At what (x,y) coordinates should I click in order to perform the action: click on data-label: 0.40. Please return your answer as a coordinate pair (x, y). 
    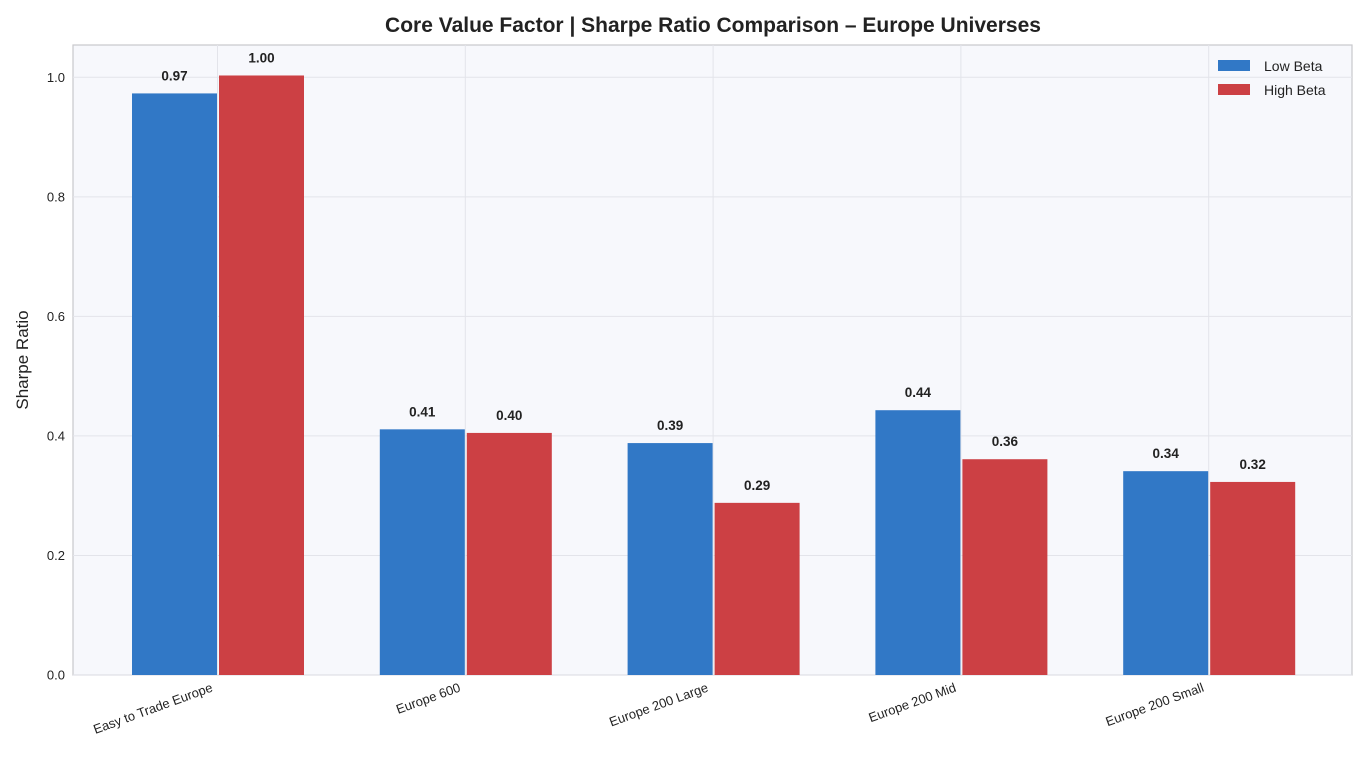
    Looking at the image, I should click on (509, 415).